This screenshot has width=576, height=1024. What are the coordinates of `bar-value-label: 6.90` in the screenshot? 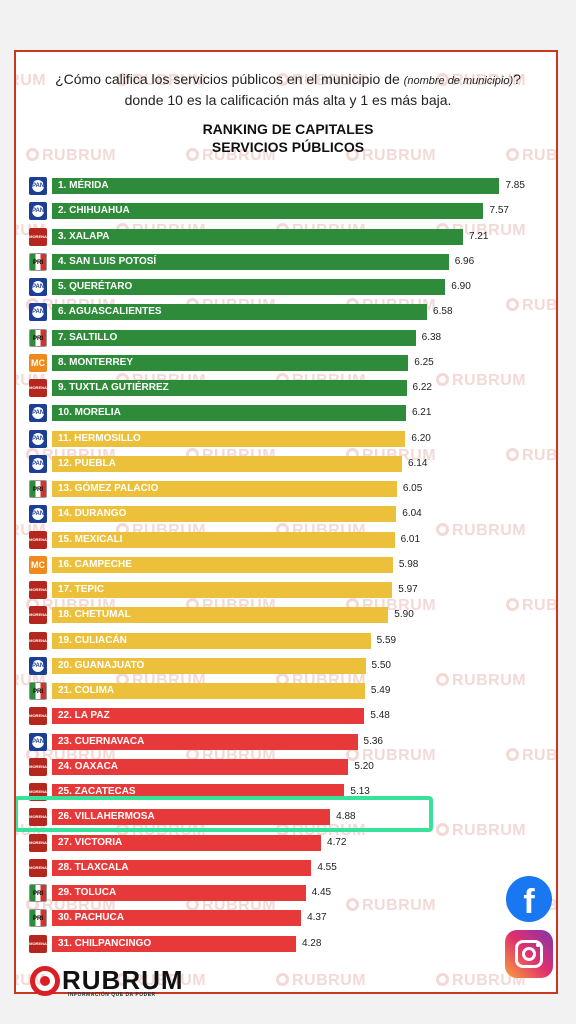 It's located at (461, 286).